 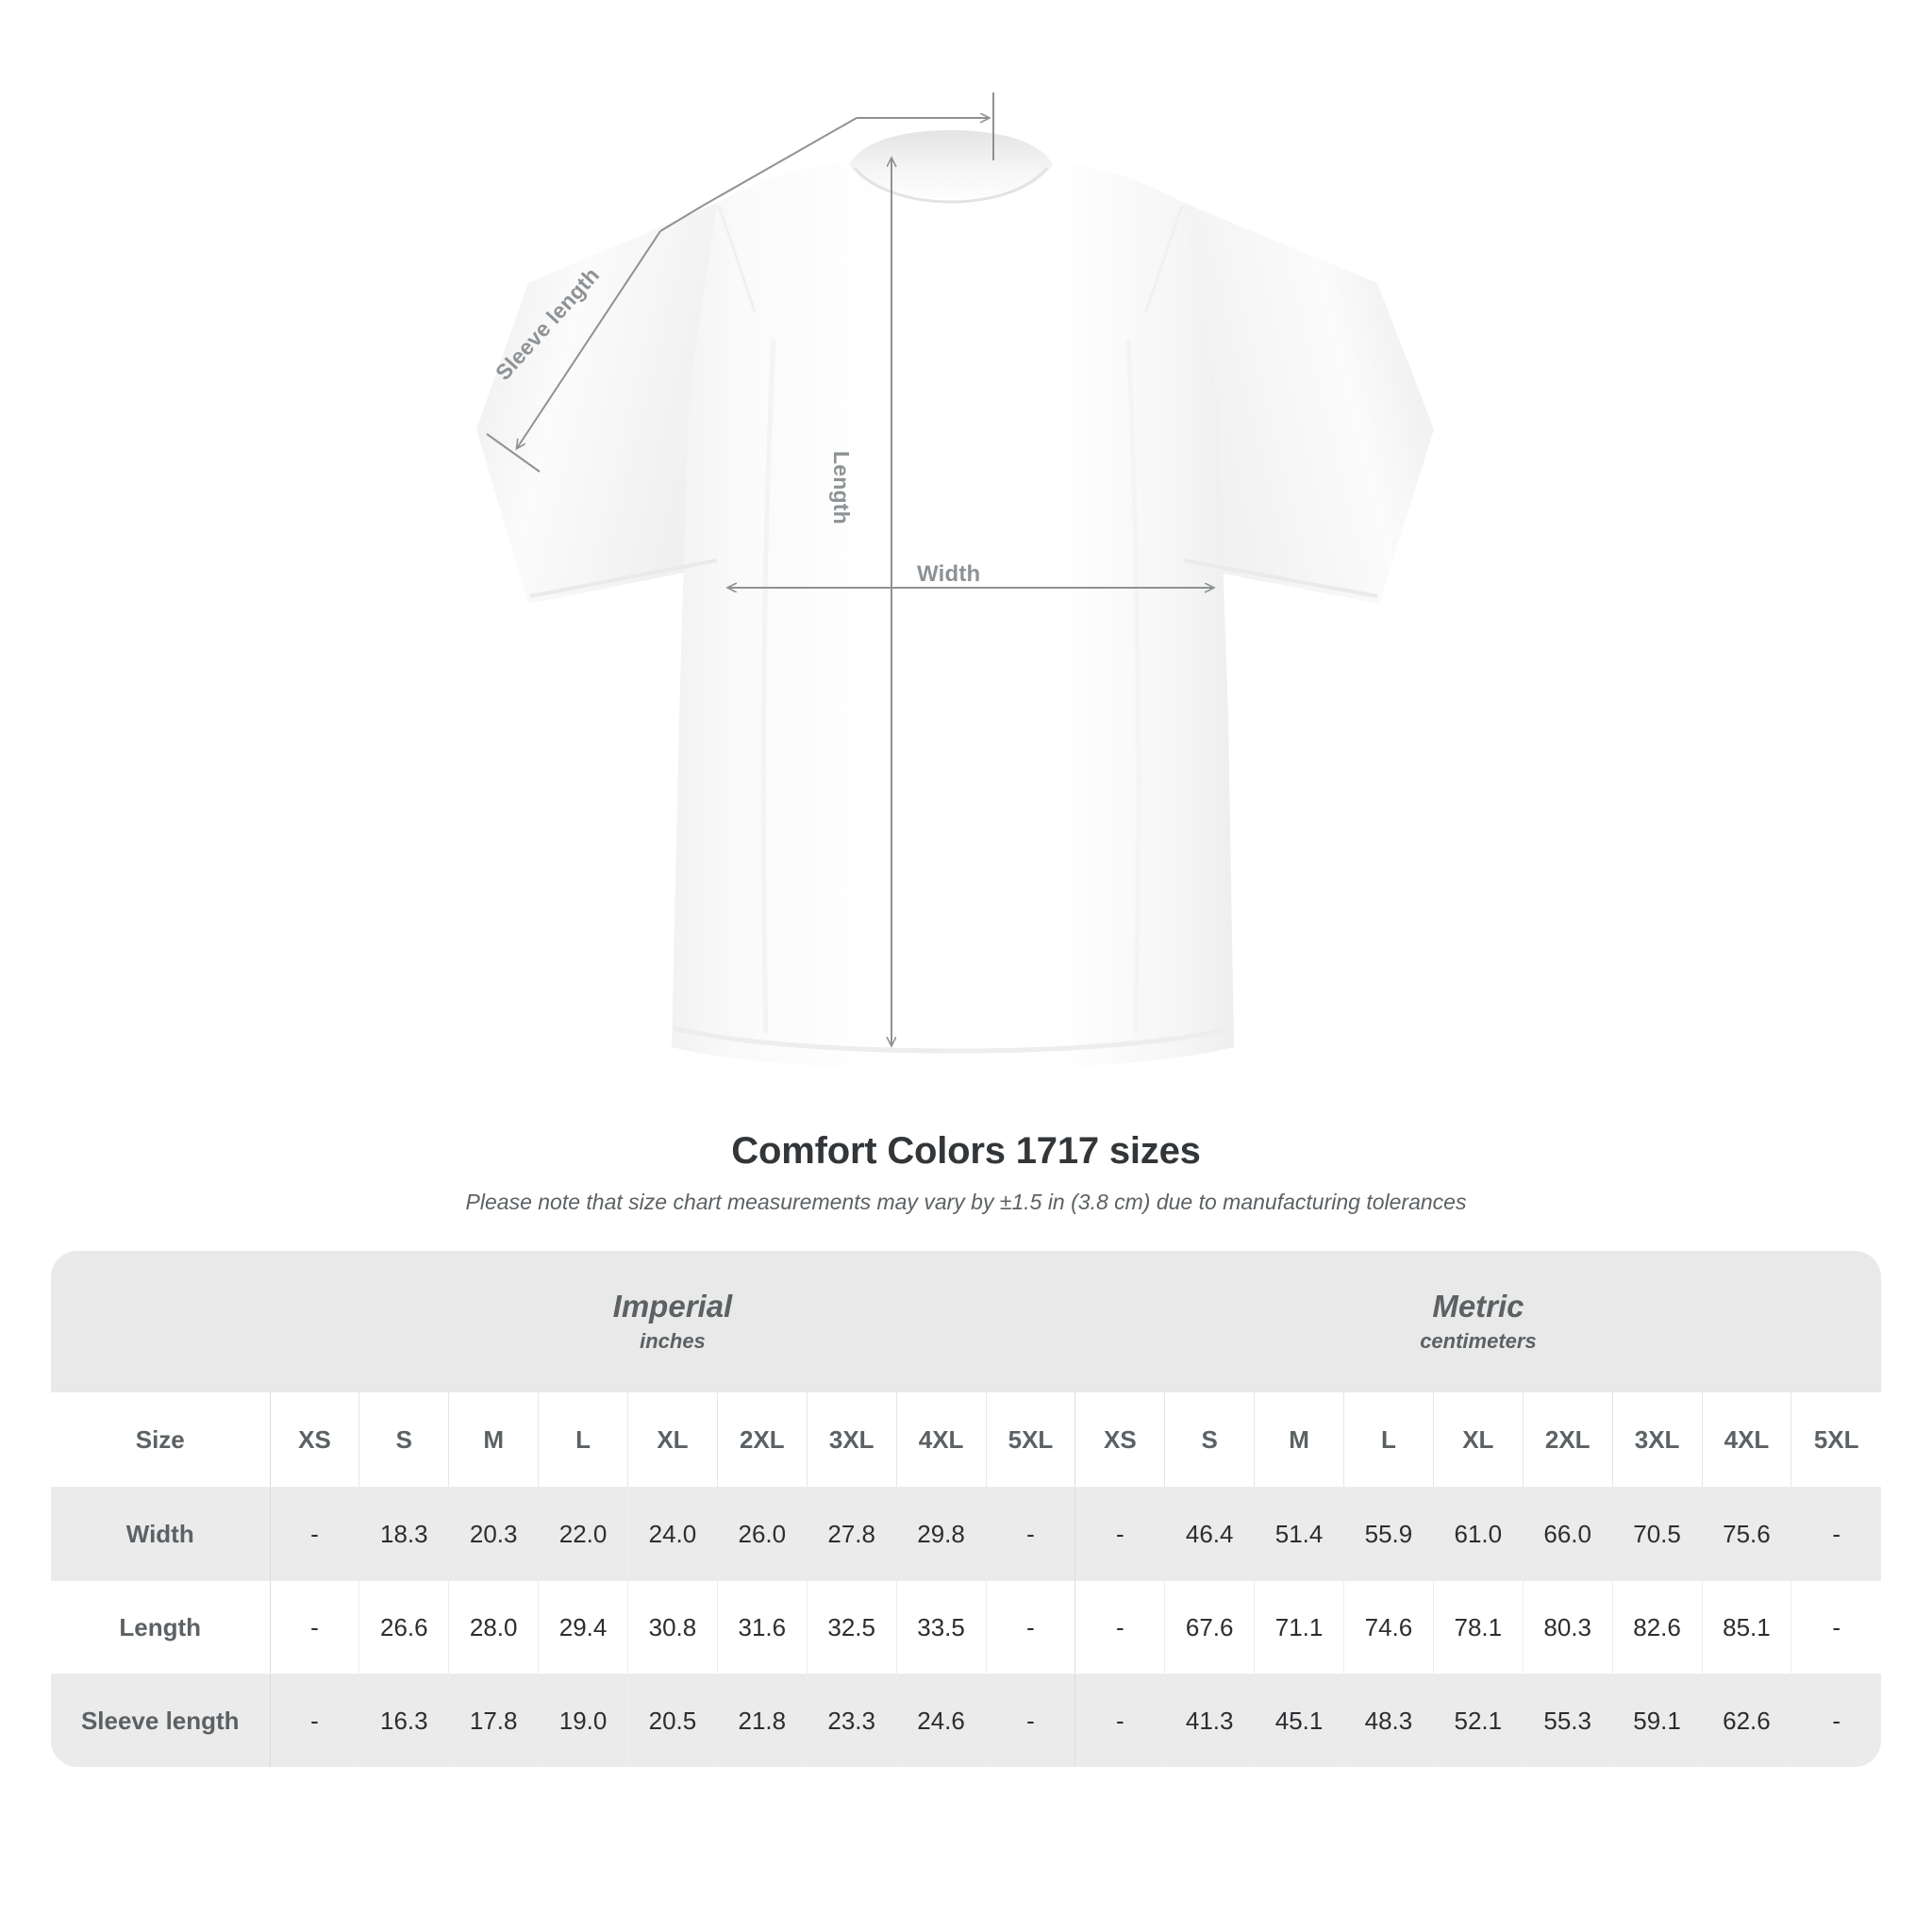 I want to click on cell-sleeve-length-imperial-s: 16.3, so click(x=404, y=1721).